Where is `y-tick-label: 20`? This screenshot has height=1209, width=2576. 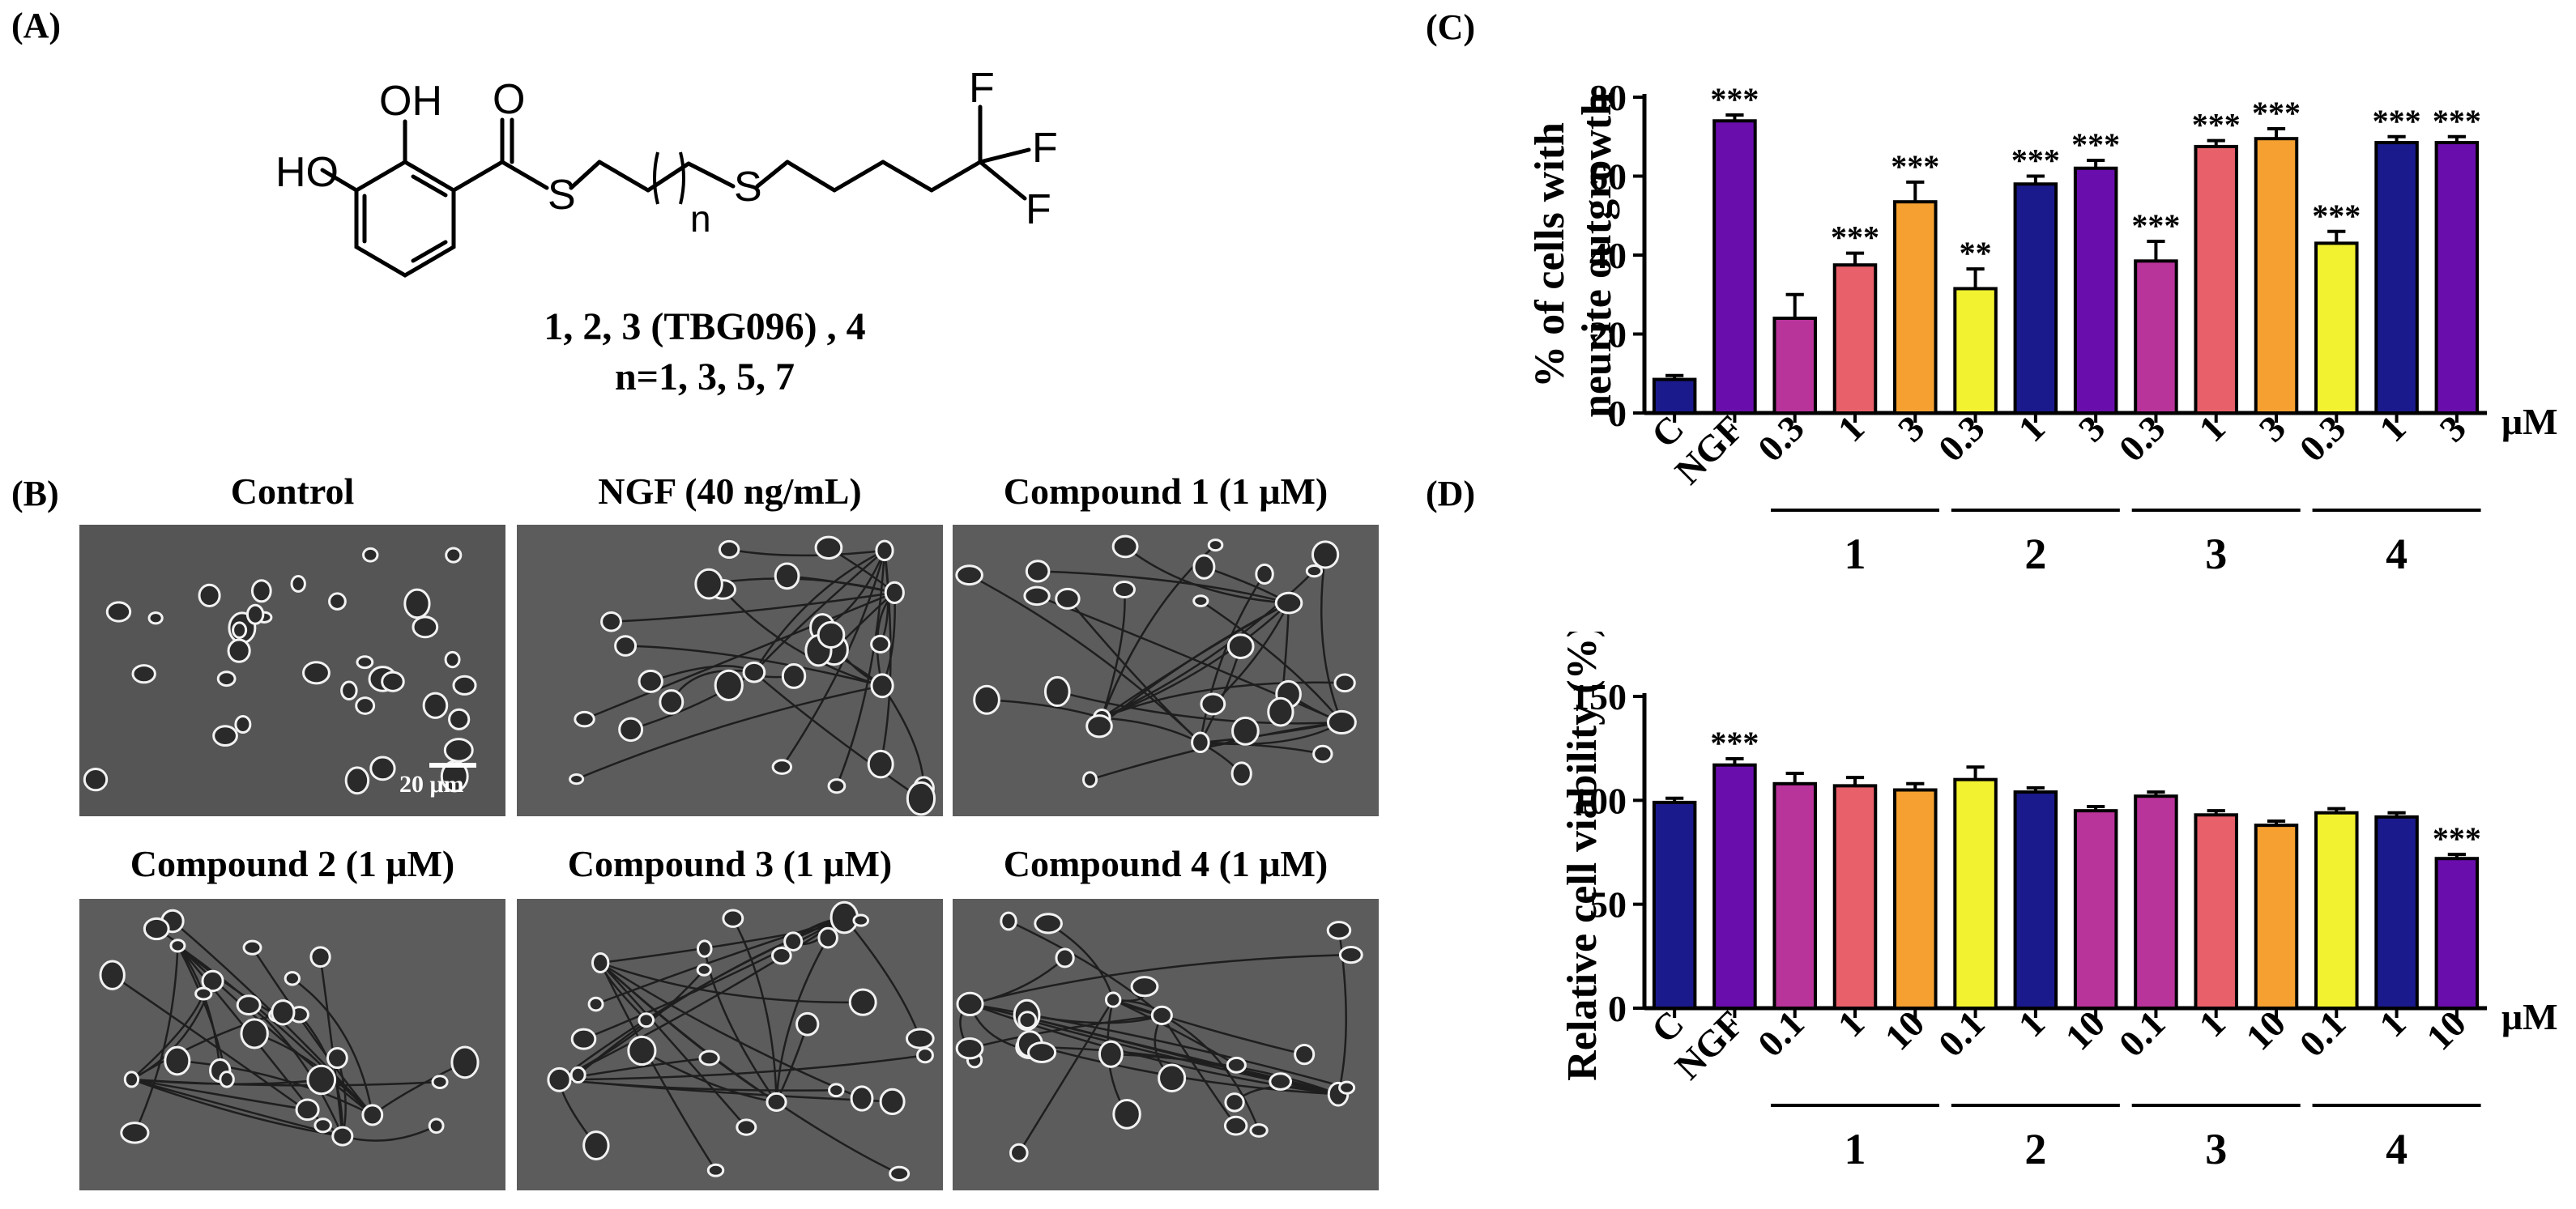 y-tick-label: 20 is located at coordinates (1608, 334).